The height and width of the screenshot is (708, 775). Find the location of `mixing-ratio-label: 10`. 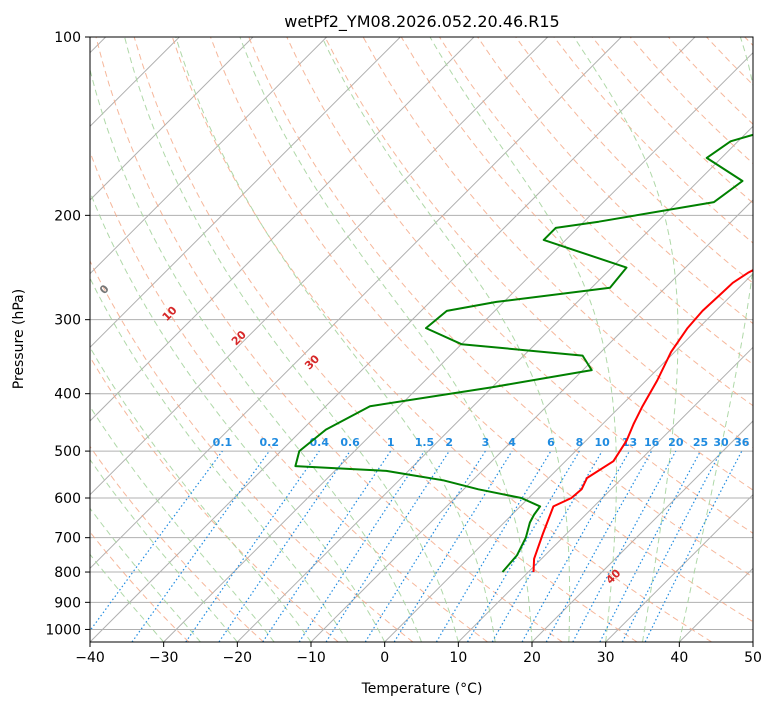

mixing-ratio-label: 10 is located at coordinates (602, 442).